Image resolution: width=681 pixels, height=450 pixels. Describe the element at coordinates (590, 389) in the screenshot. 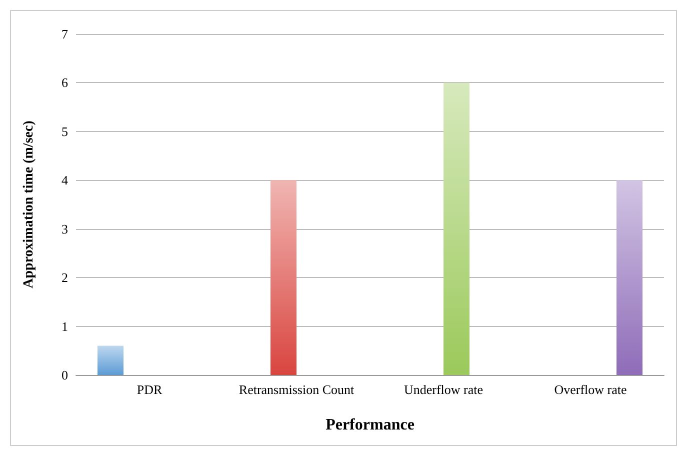

I see `x-tick-label: Overflow rate` at that location.